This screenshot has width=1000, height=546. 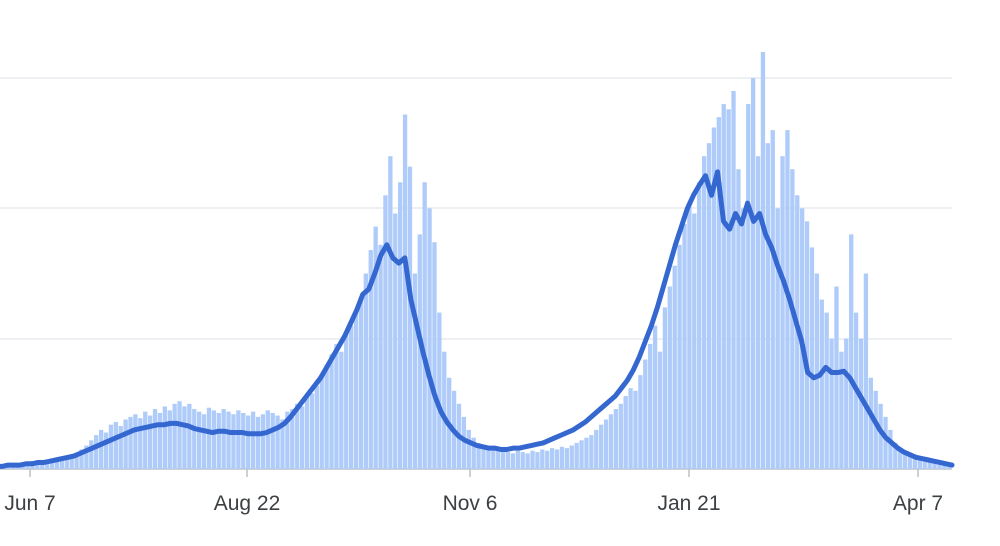 I want to click on x-tick-label: Jan 21, so click(x=688, y=503).